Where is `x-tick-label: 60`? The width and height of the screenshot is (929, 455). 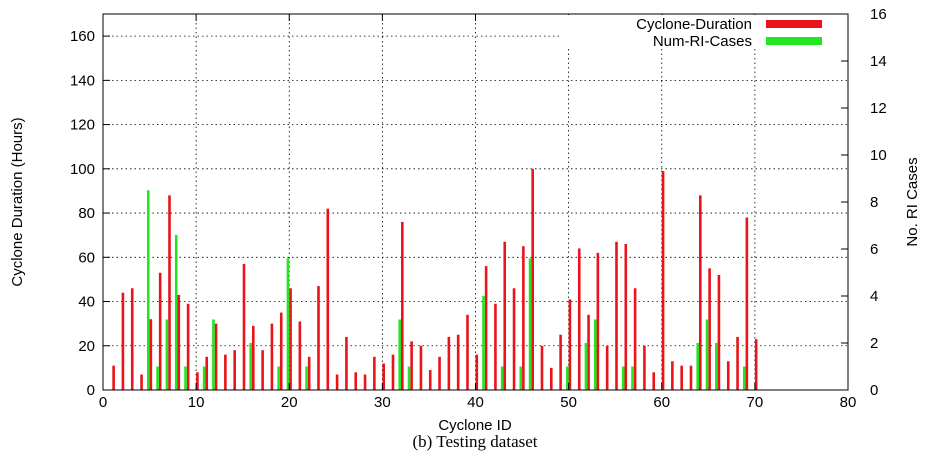 x-tick-label: 60 is located at coordinates (661, 402).